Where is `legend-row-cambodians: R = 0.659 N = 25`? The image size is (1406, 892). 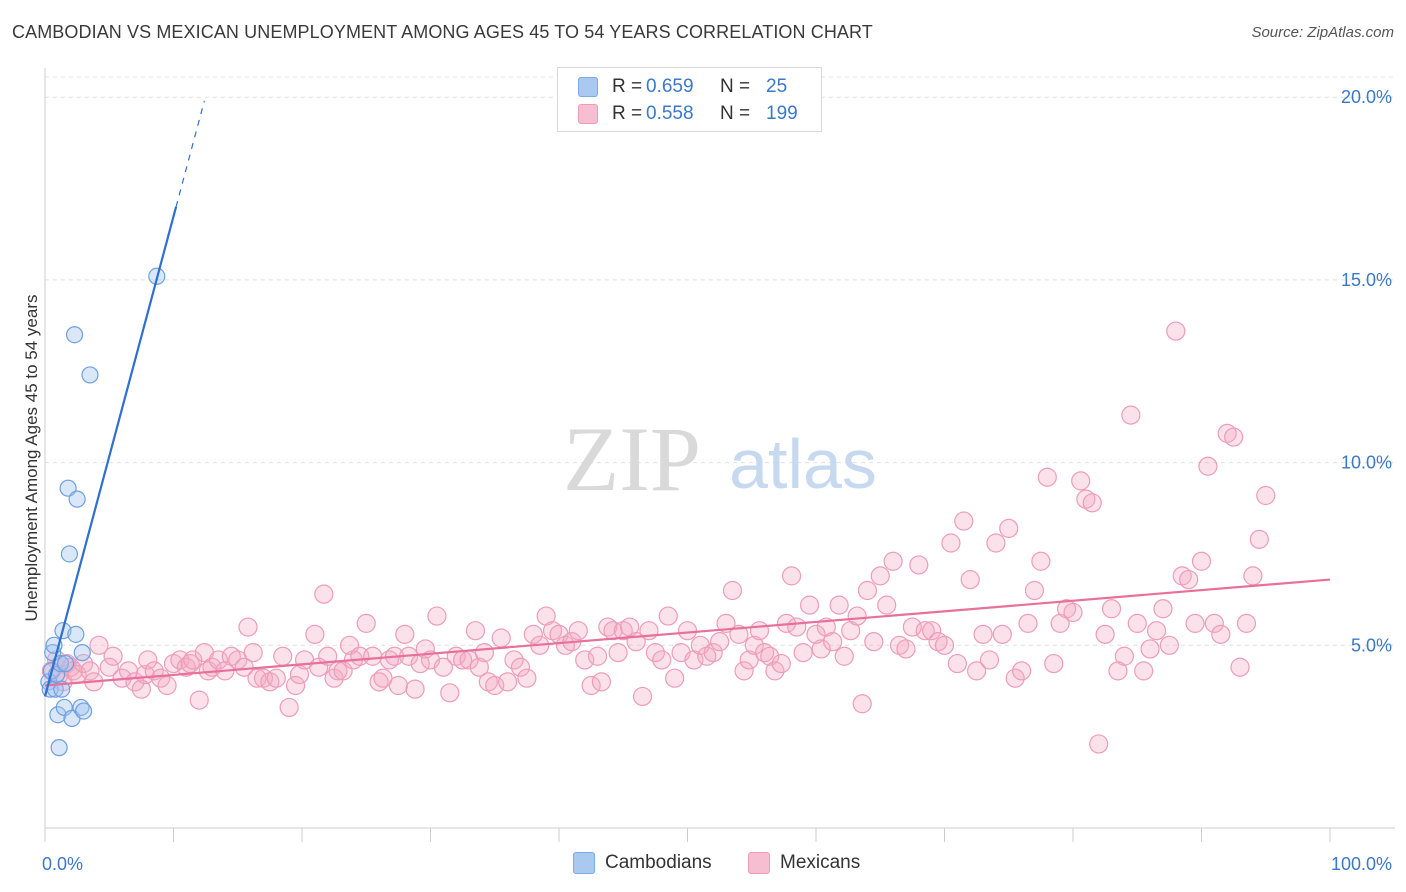 legend-row-cambodians: R = 0.659 N = 25 is located at coordinates (682, 87).